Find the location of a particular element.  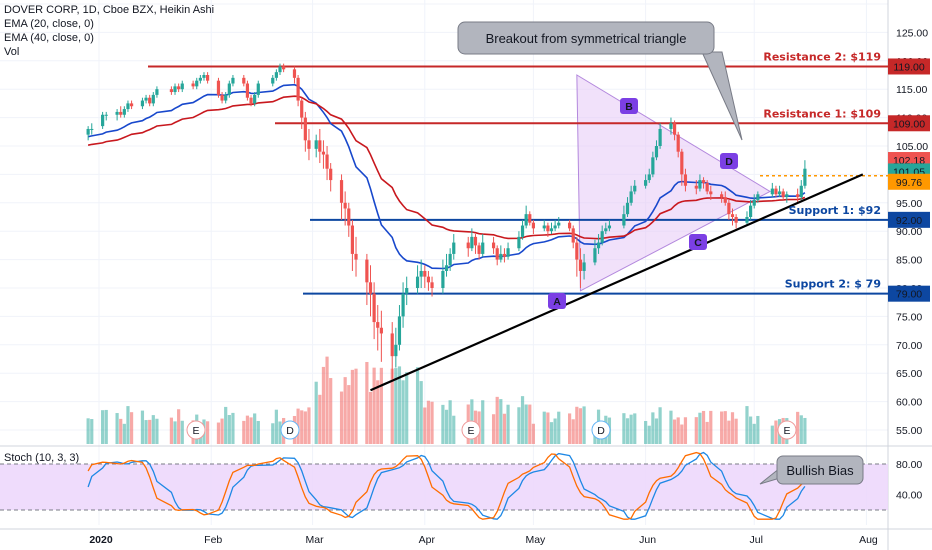

event-marker-label: D is located at coordinates (601, 431).